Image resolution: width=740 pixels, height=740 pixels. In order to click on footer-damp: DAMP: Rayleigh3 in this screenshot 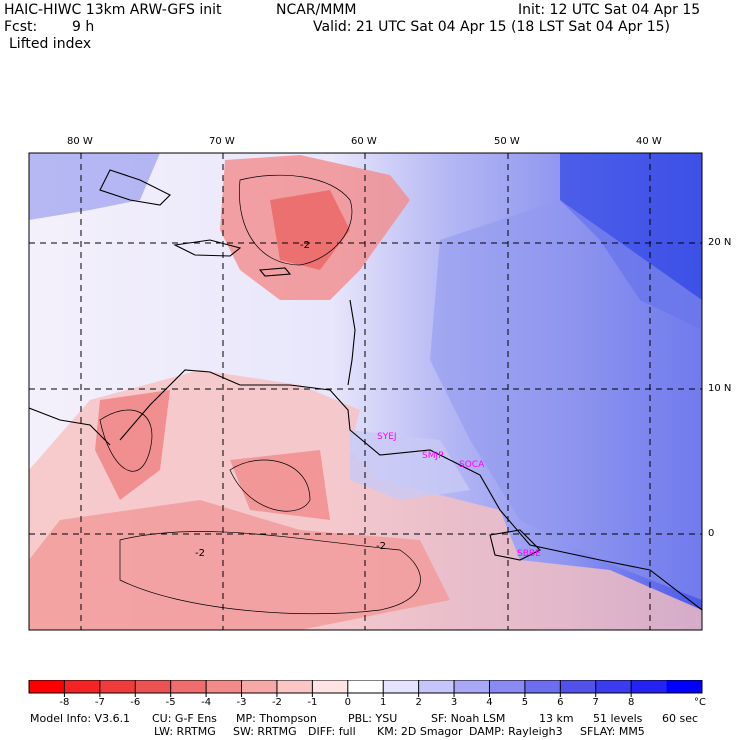, I will do `click(516, 731)`.